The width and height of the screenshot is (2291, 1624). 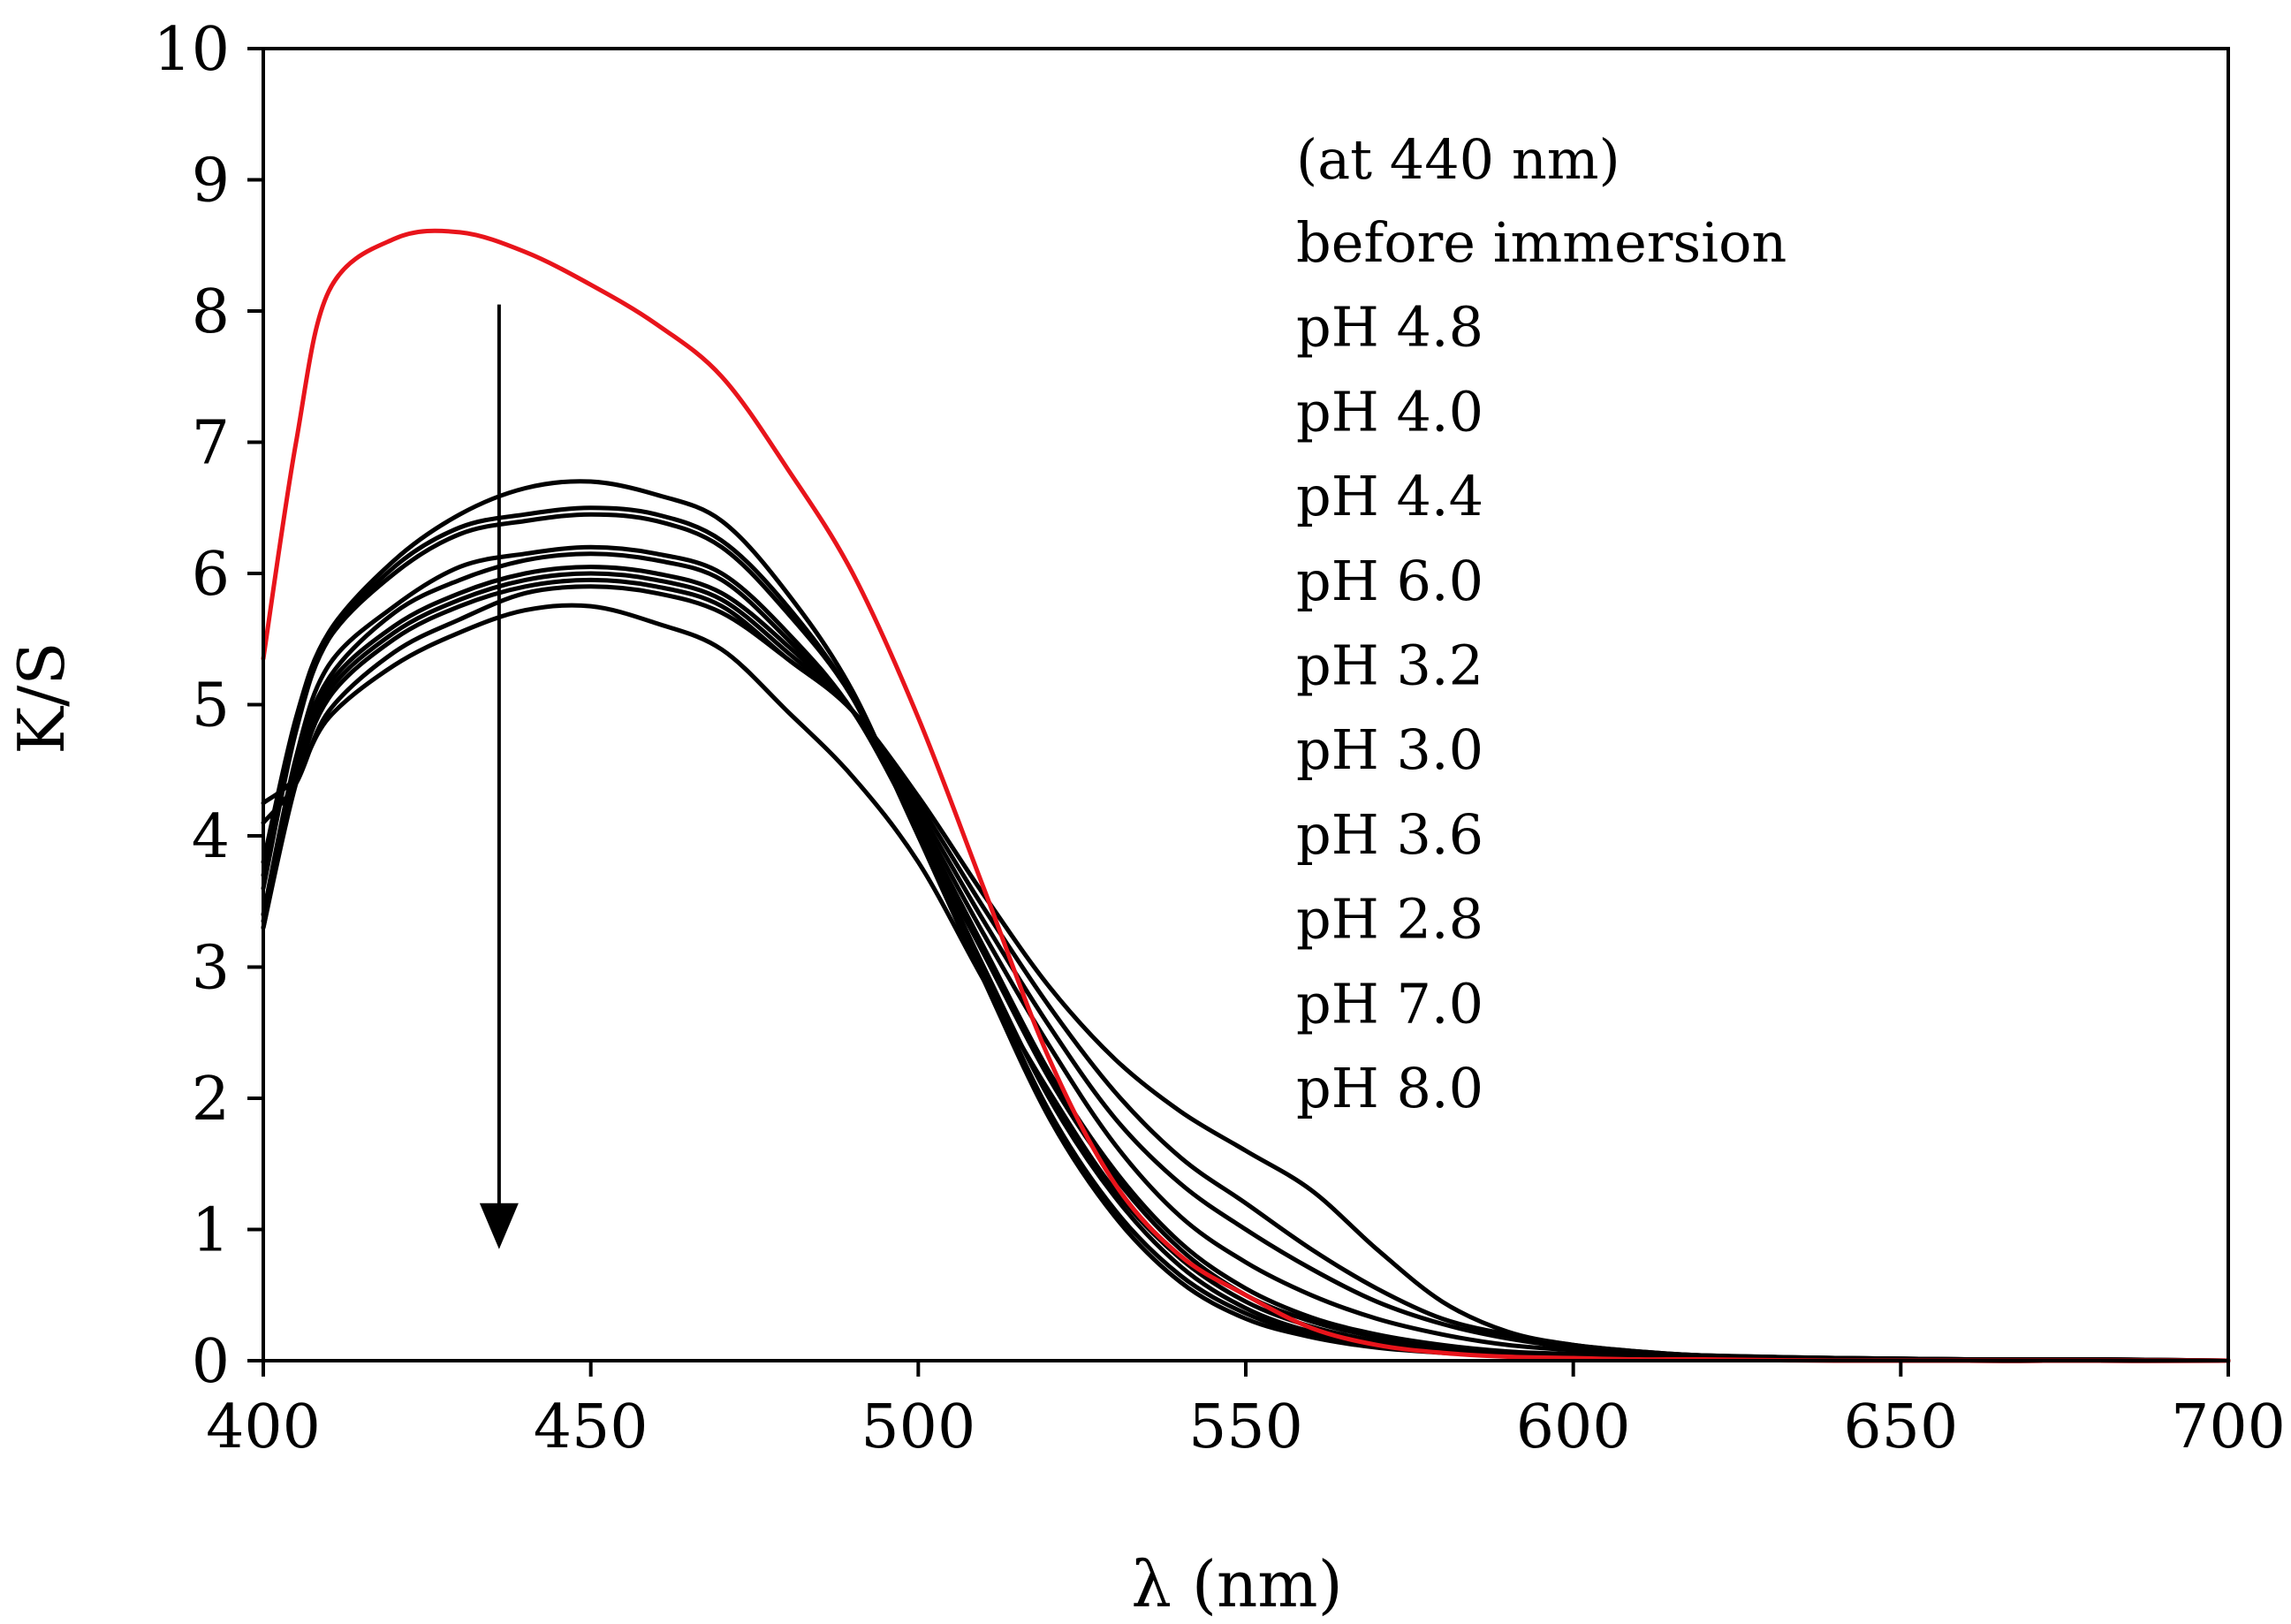 I want to click on legend-header: (at 440 nm), so click(x=1458, y=159).